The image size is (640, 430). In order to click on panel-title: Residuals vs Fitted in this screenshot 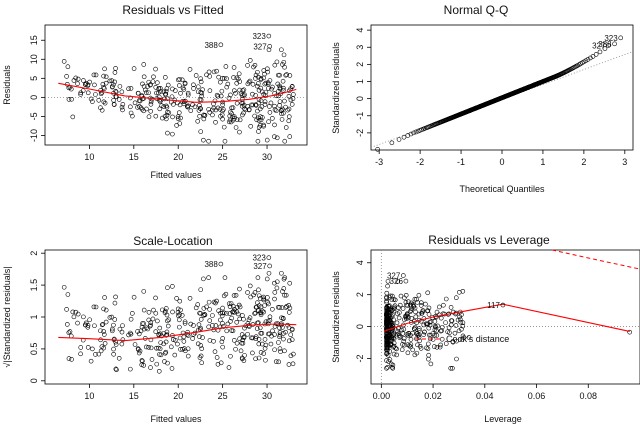, I will do `click(172, 10)`.